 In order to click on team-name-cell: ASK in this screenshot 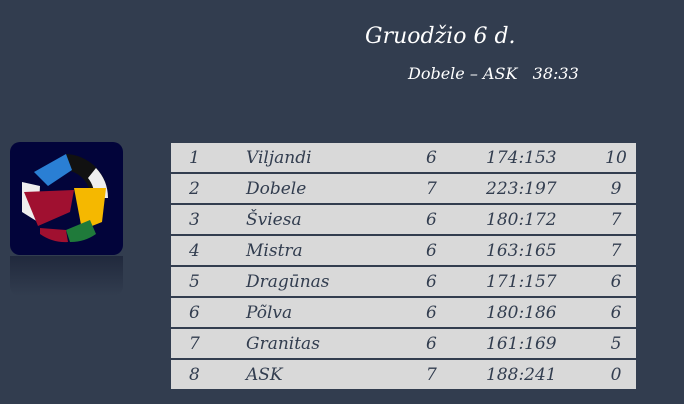, I will do `click(336, 374)`.